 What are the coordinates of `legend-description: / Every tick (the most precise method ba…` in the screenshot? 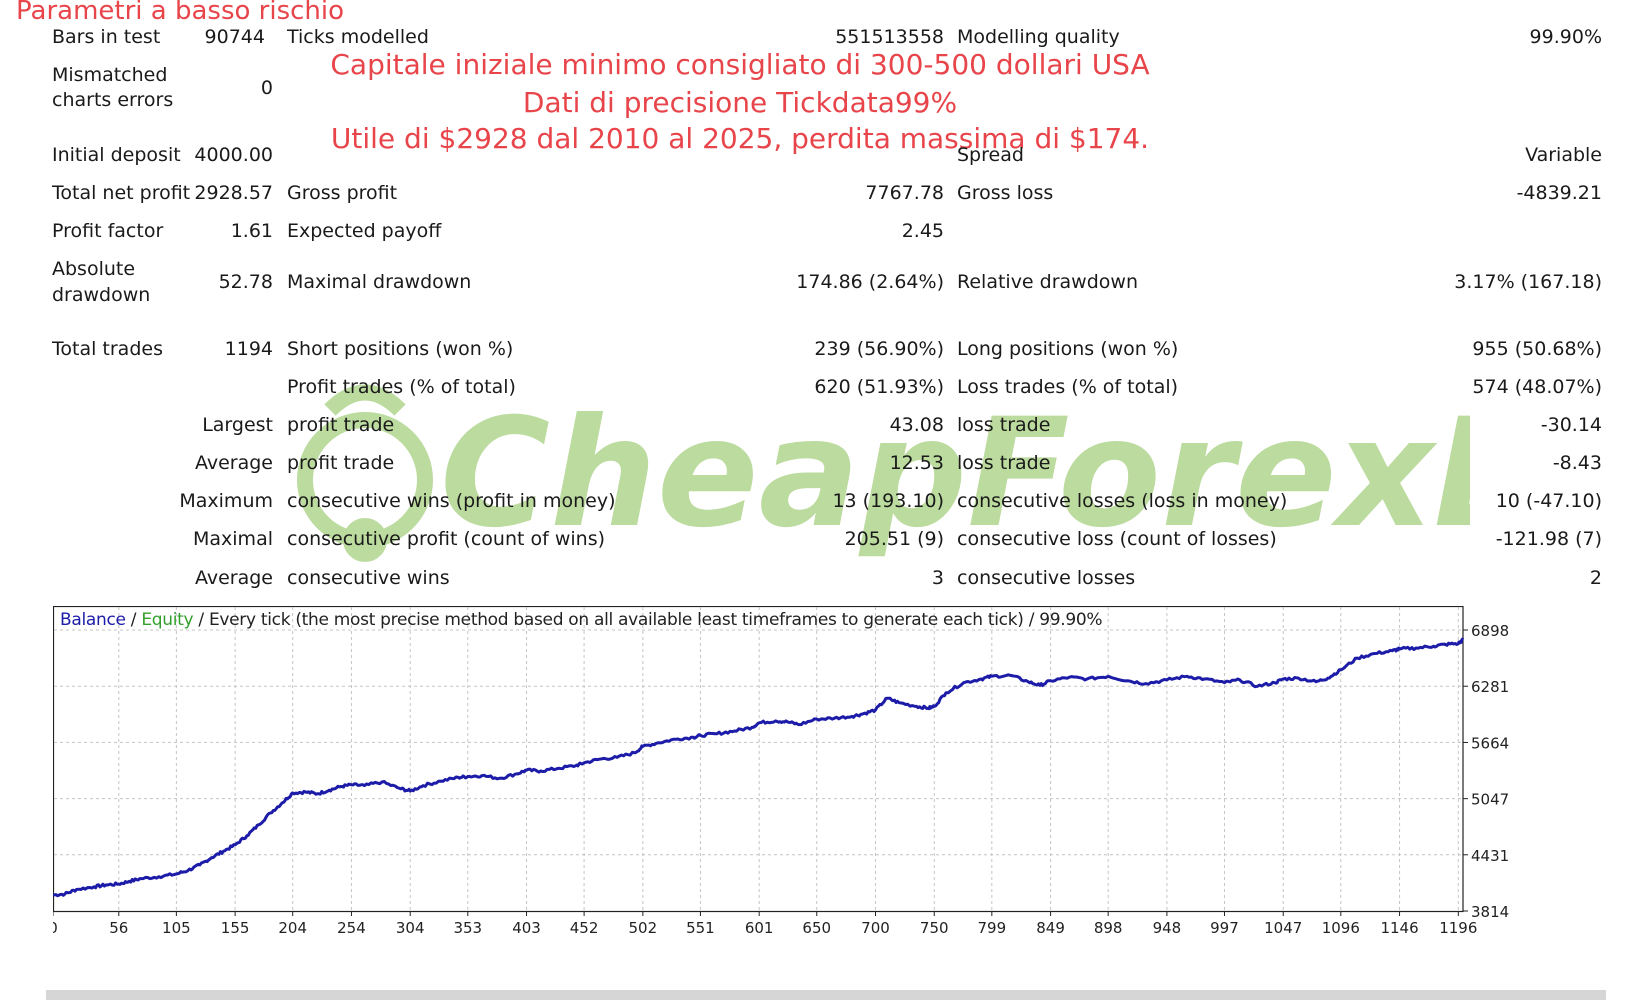 It's located at (648, 620).